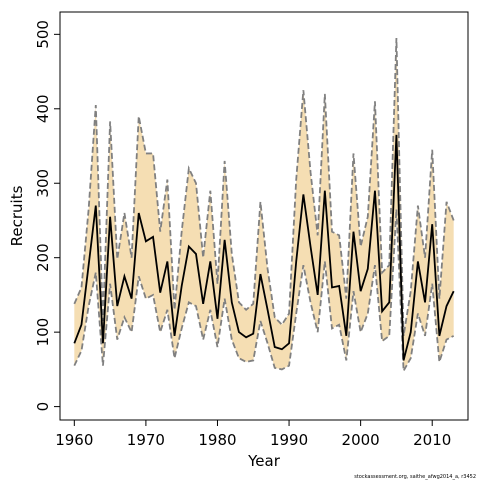 This screenshot has height=480, width=480. I want to click on x-tick-label: 1980, so click(217, 440).